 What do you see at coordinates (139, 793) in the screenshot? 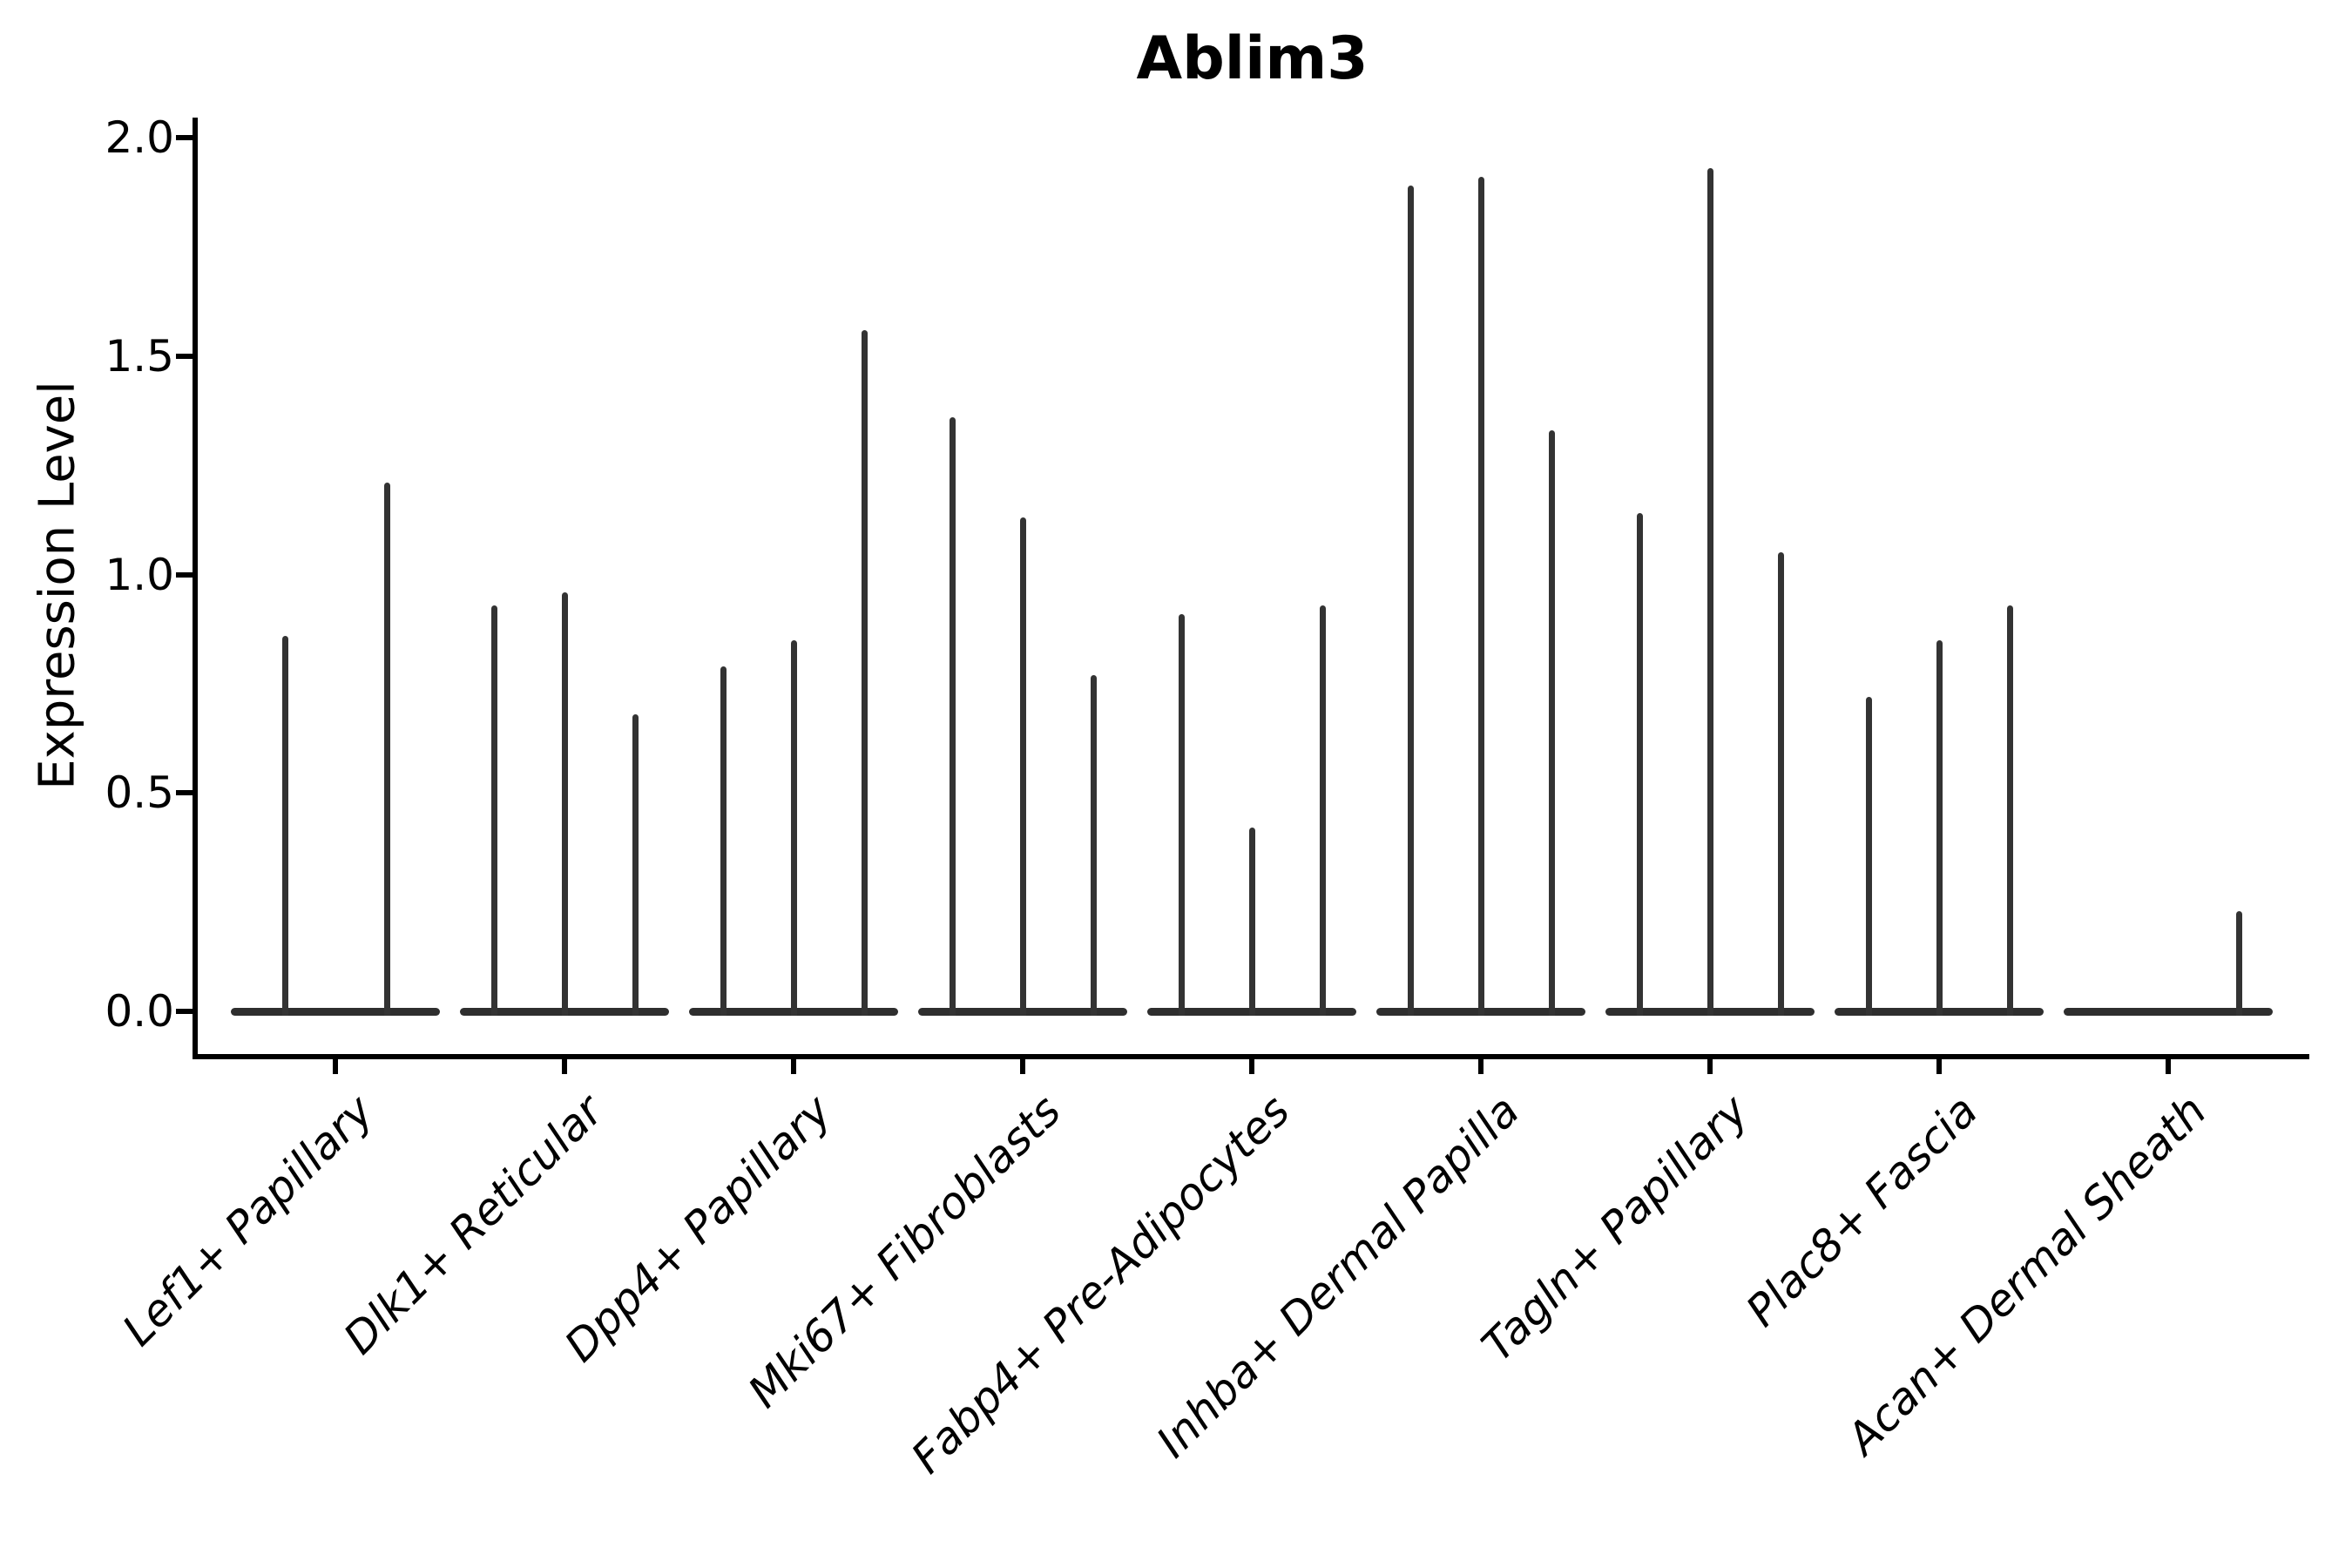
I see `y-tick-label: 0.5` at bounding box center [139, 793].